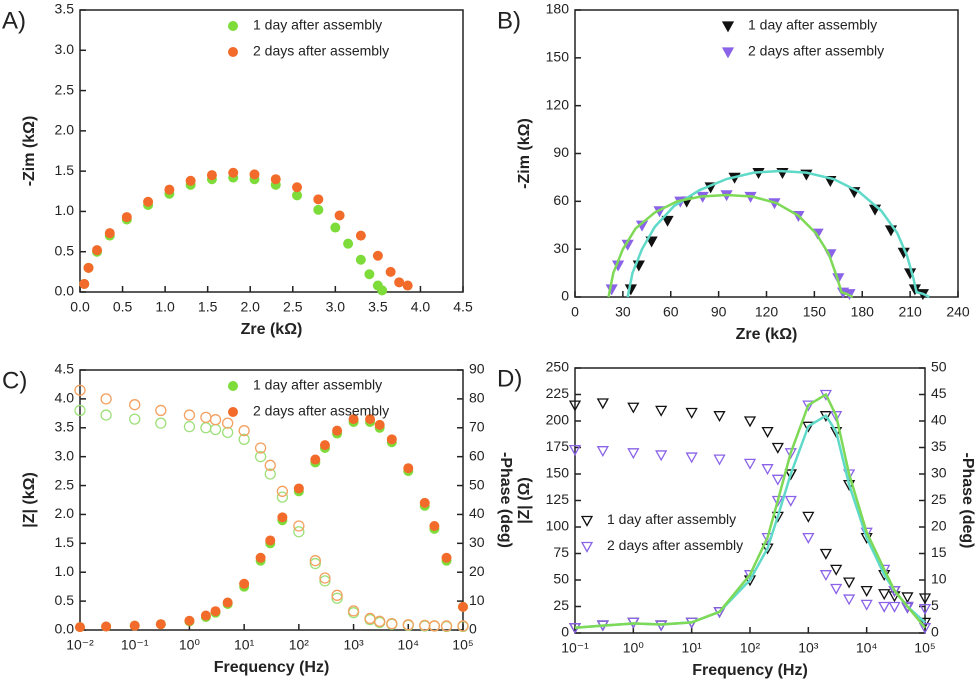 The height and width of the screenshot is (686, 980). What do you see at coordinates (910, 312) in the screenshot?
I see `x-tick-label: 210` at bounding box center [910, 312].